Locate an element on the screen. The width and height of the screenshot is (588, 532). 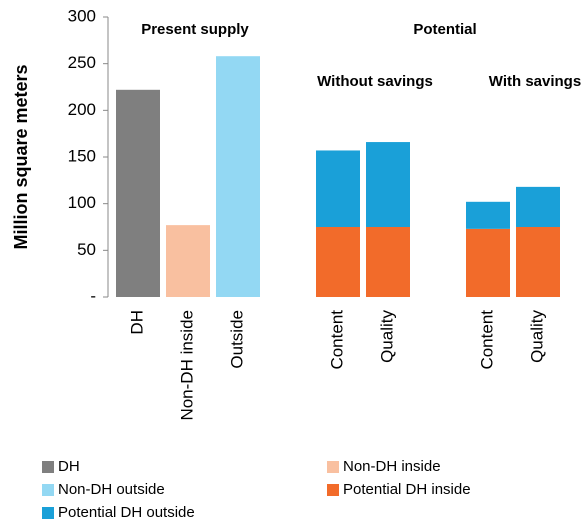
legend-label: DH is located at coordinates (69, 466).